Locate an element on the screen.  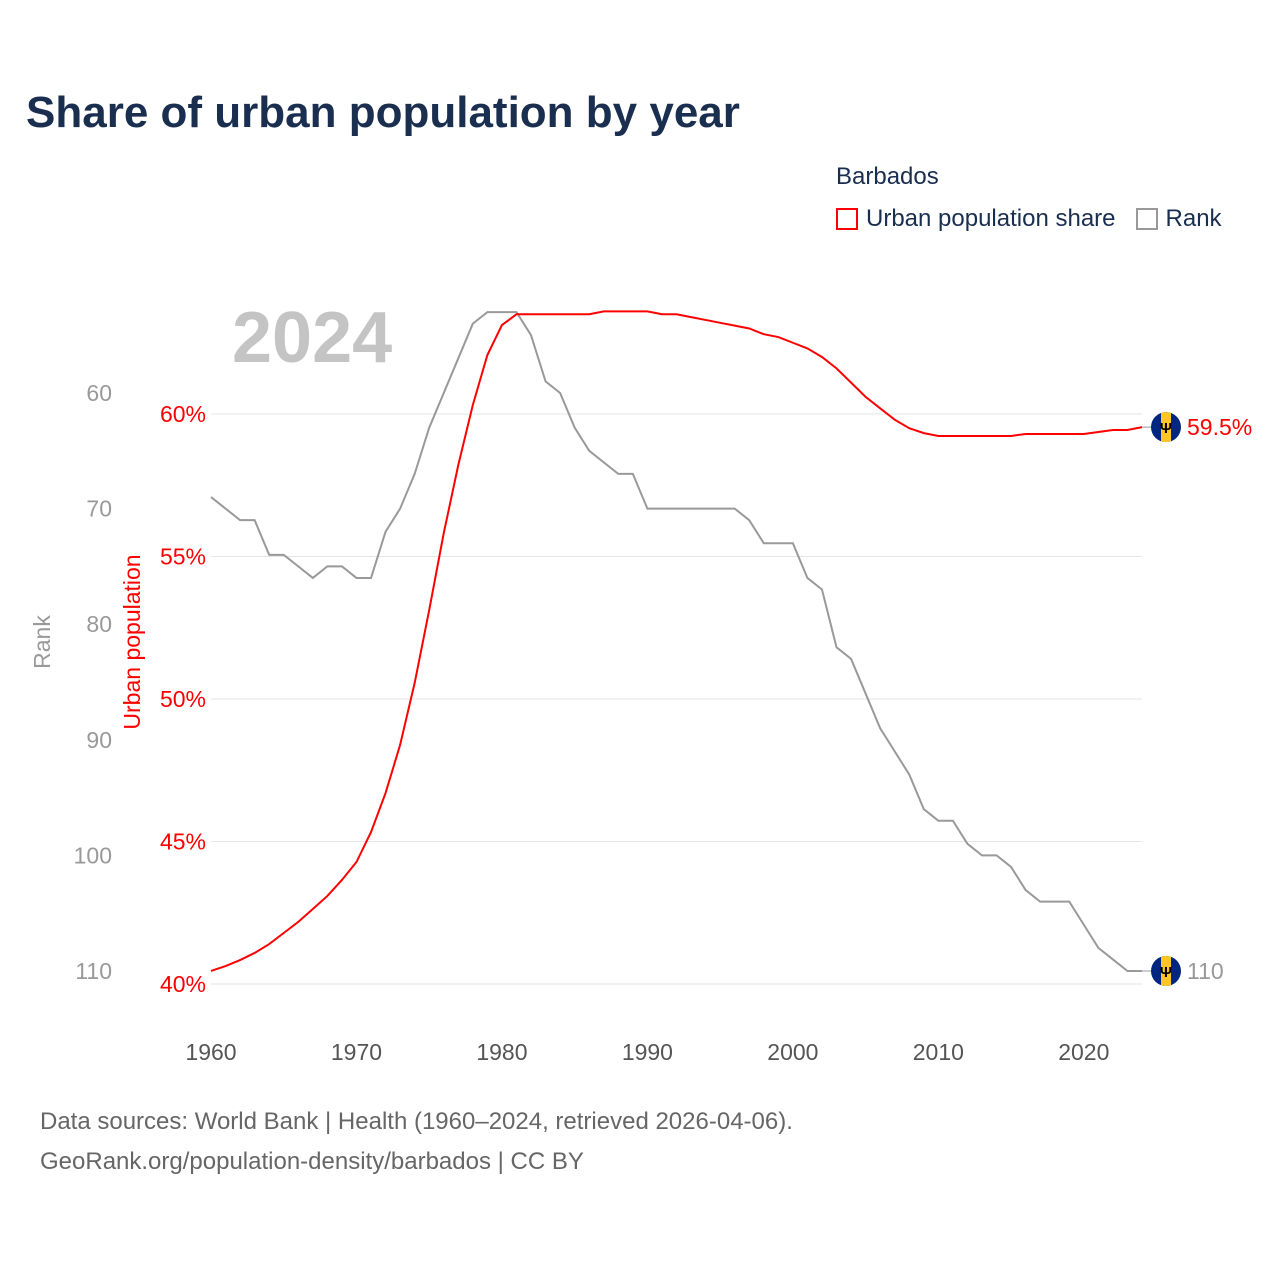
urban-tick-label: 45% is located at coordinates (183, 842).